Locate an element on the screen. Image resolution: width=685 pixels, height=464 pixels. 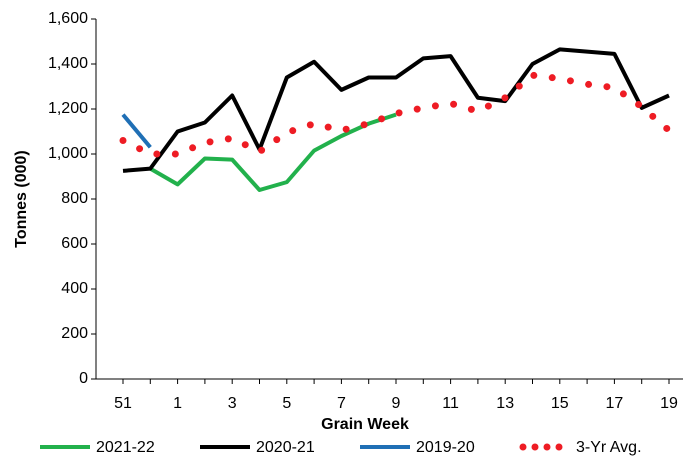
y-tick-label: 400 is located at coordinates (74, 288).